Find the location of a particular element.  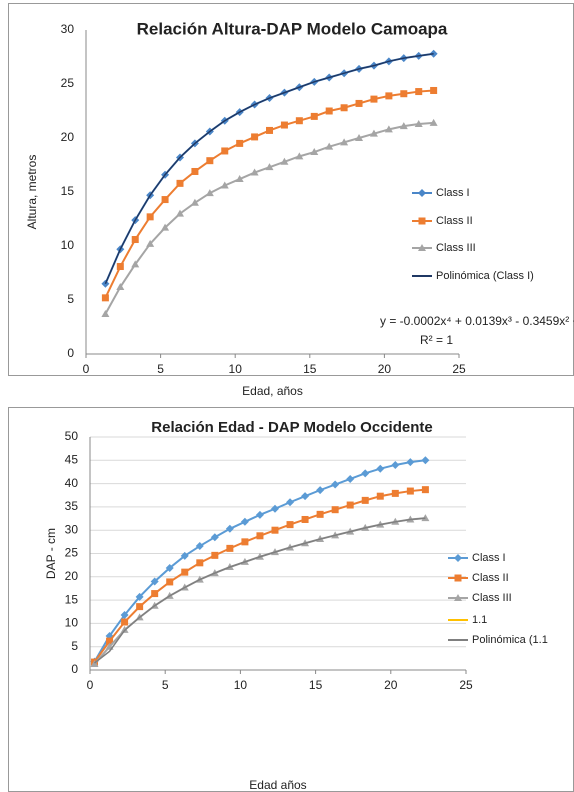

y-axis-label: DAP - cm is located at coordinates (51, 553).